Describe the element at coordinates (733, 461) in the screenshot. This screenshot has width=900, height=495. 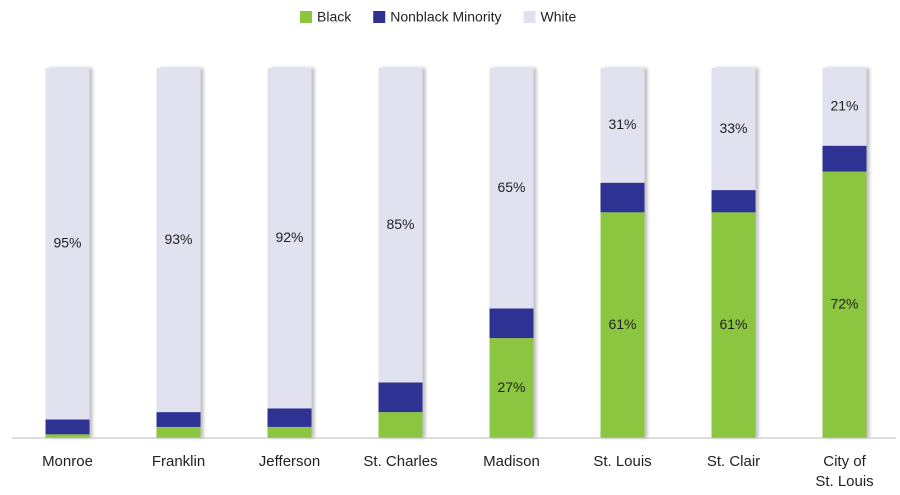
I see `x-tick-label: St. Clair` at that location.